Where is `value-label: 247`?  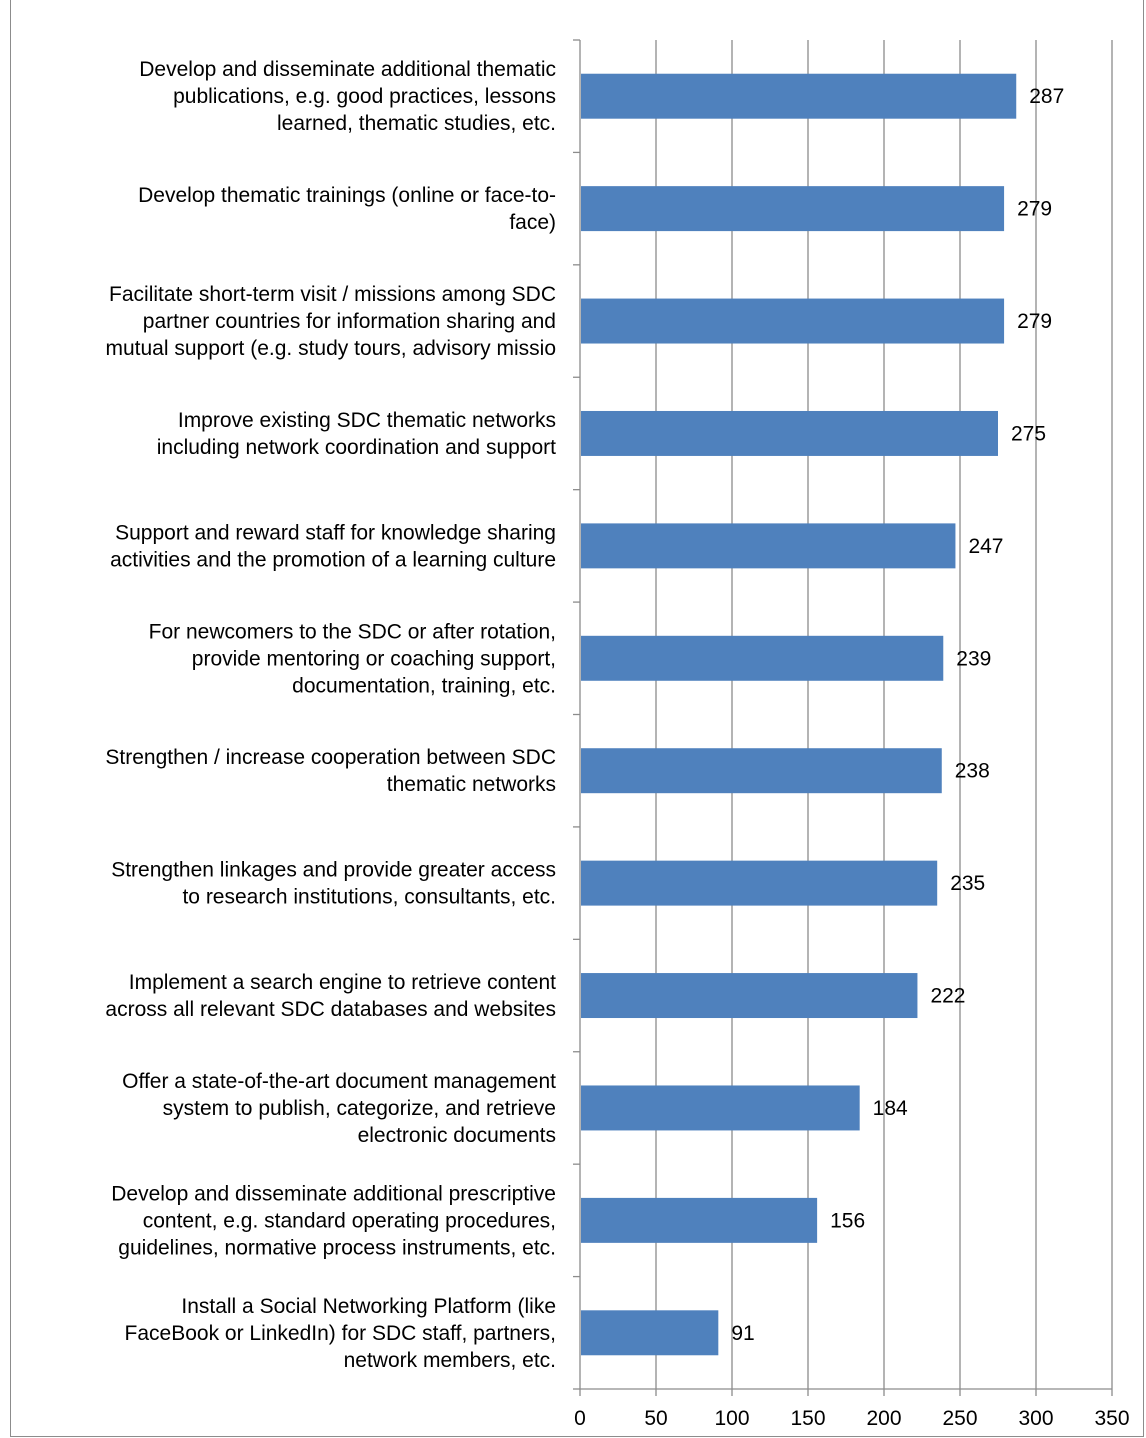 value-label: 247 is located at coordinates (985, 546).